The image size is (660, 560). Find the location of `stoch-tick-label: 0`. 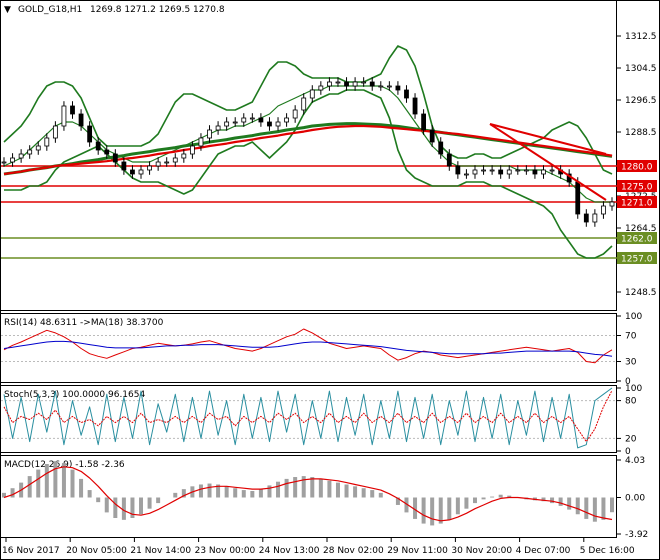

stoch-tick-label: 0 is located at coordinates (628, 452).